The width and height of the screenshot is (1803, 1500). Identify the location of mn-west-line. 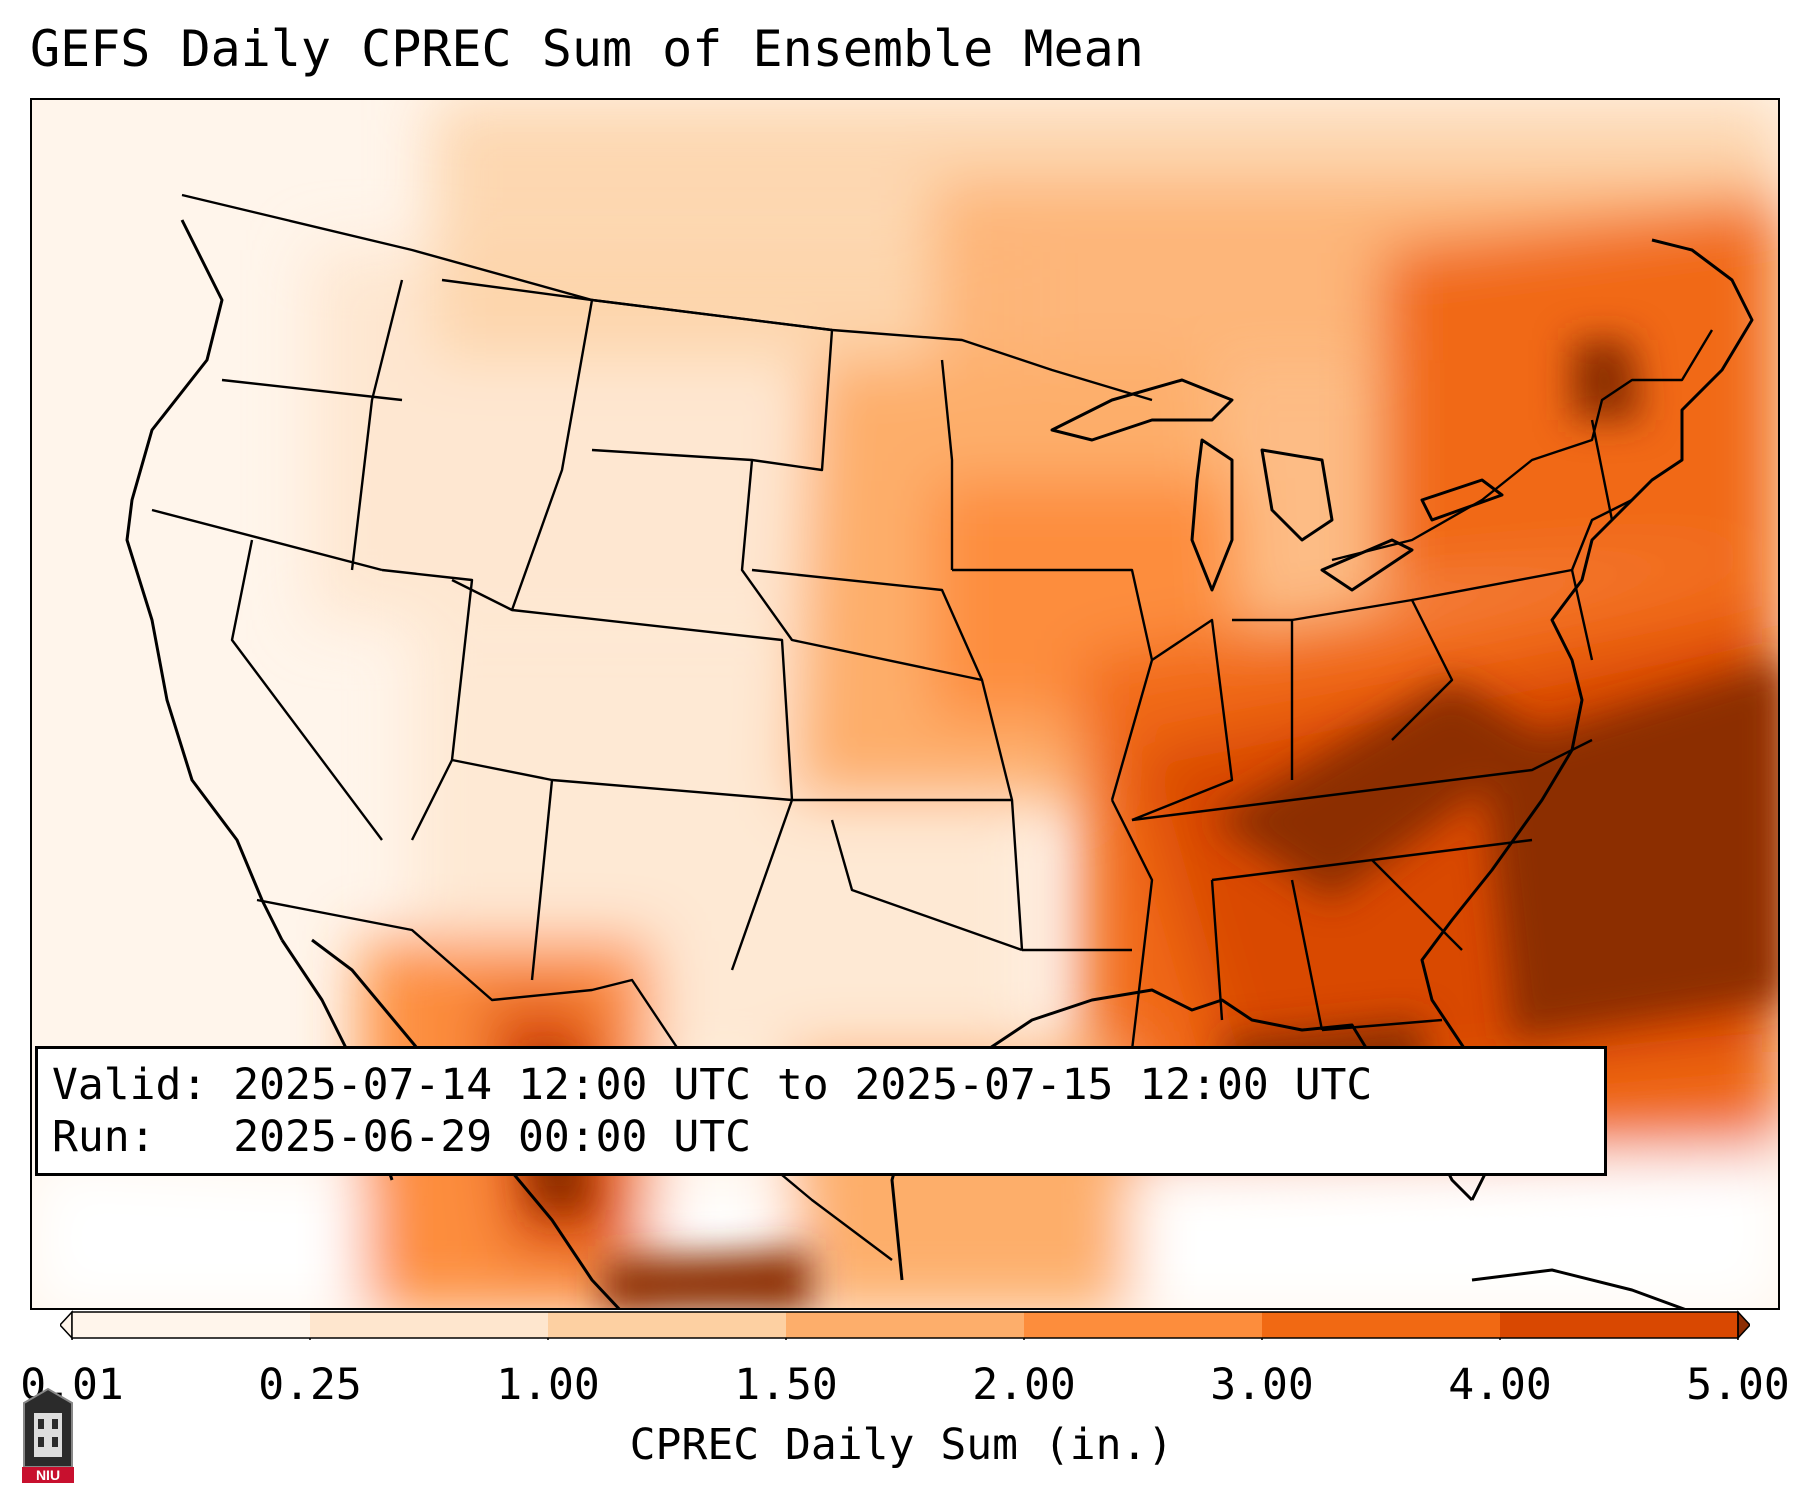
(947, 464).